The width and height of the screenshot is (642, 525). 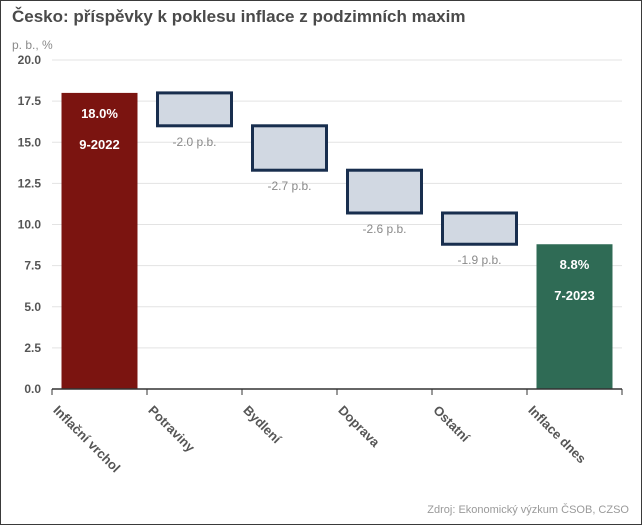 I want to click on y-tick-label: 5.0, so click(x=32, y=307).